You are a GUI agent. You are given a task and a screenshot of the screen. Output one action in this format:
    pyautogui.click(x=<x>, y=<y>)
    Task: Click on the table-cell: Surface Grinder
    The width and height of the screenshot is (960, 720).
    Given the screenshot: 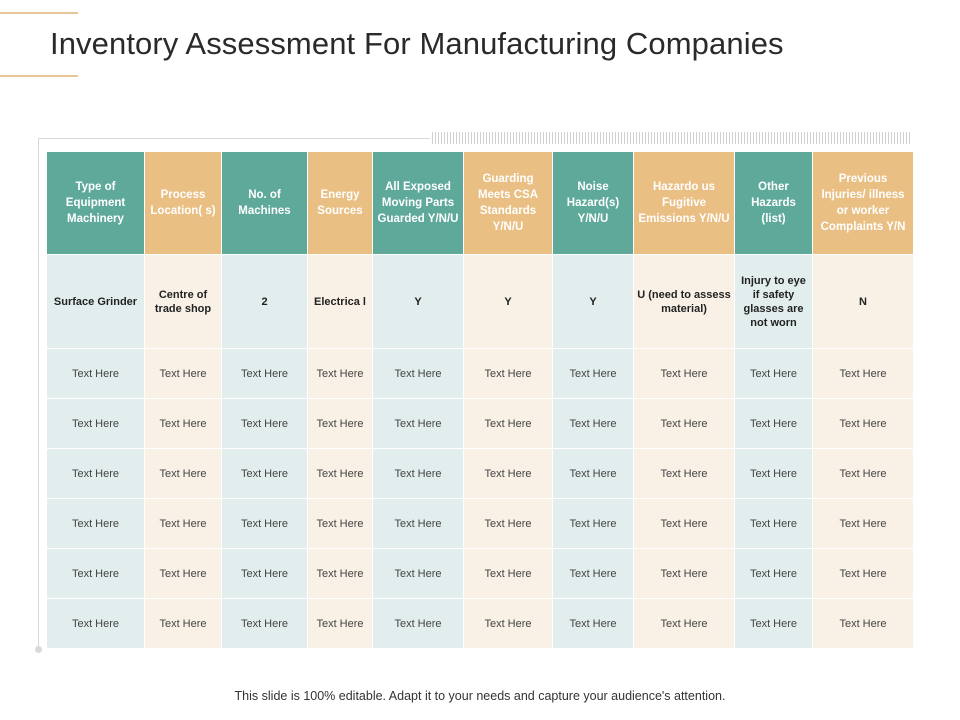 What is the action you would take?
    pyautogui.click(x=95, y=301)
    